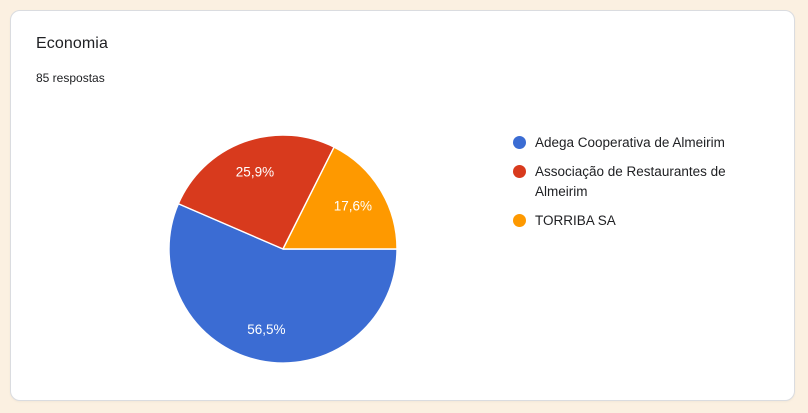 Image resolution: width=808 pixels, height=413 pixels. What do you see at coordinates (647, 221) in the screenshot?
I see `legend-item-2: TORRIBA SA` at bounding box center [647, 221].